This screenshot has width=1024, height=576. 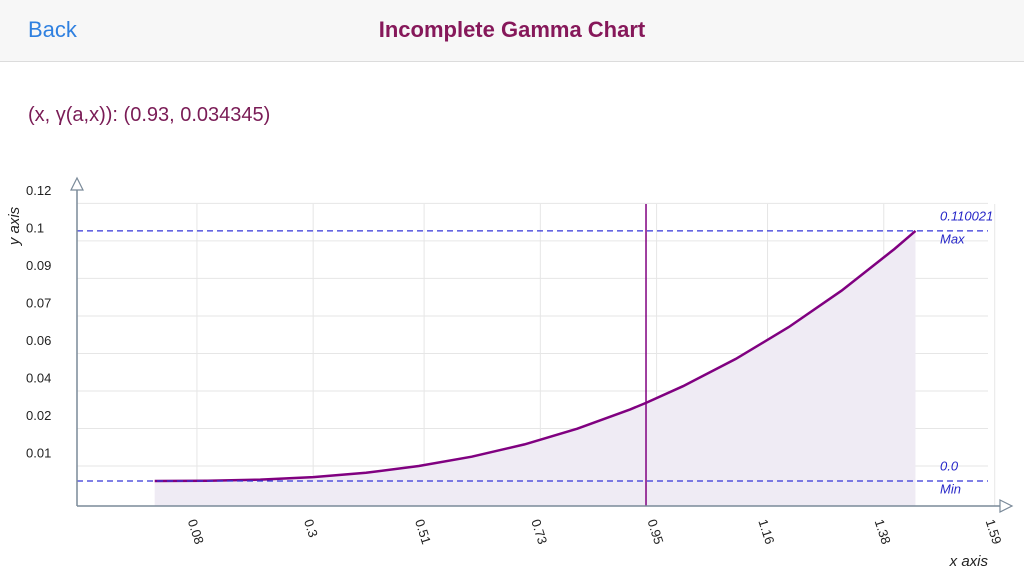 I want to click on y-tick-label: 0.12, so click(x=38, y=190).